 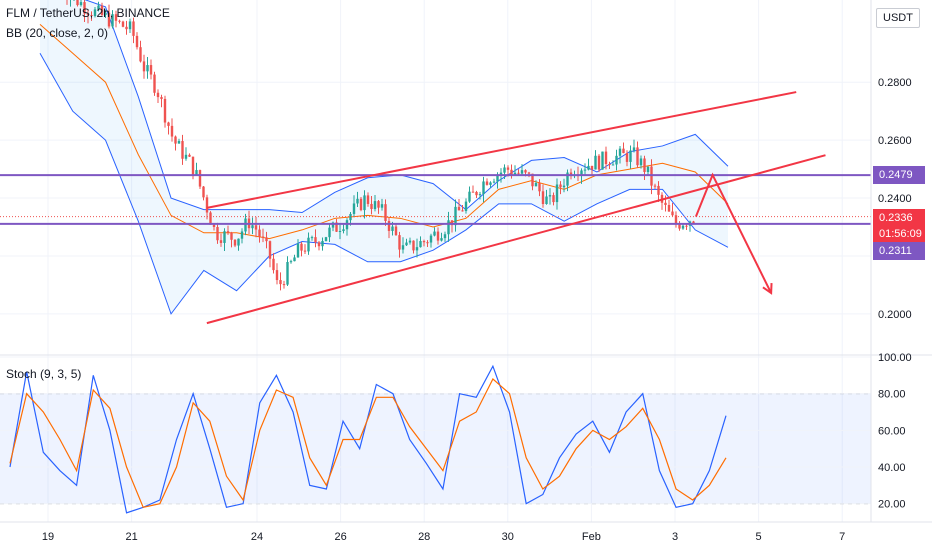 I want to click on stoch-tick-label: 40.00, so click(x=892, y=468).